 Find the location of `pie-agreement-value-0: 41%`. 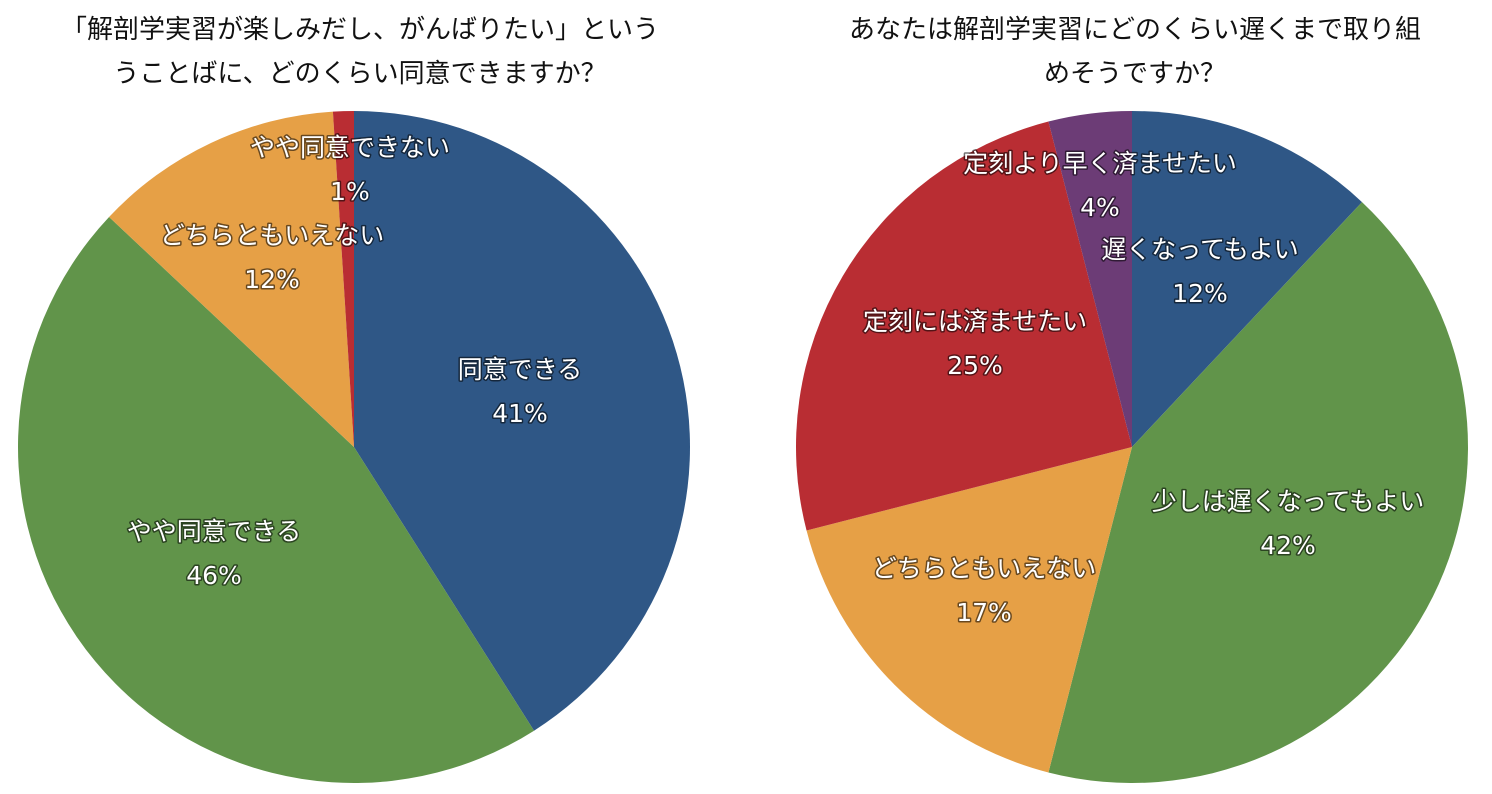

pie-agreement-value-0: 41% is located at coordinates (520, 413).